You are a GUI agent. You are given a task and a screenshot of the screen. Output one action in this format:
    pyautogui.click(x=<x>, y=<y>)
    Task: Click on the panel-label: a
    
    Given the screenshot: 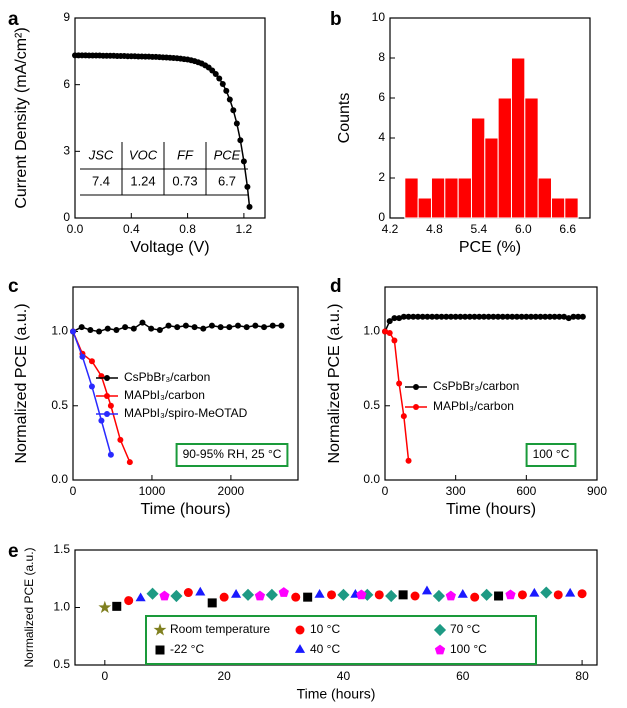 What is the action you would take?
    pyautogui.click(x=13, y=19)
    